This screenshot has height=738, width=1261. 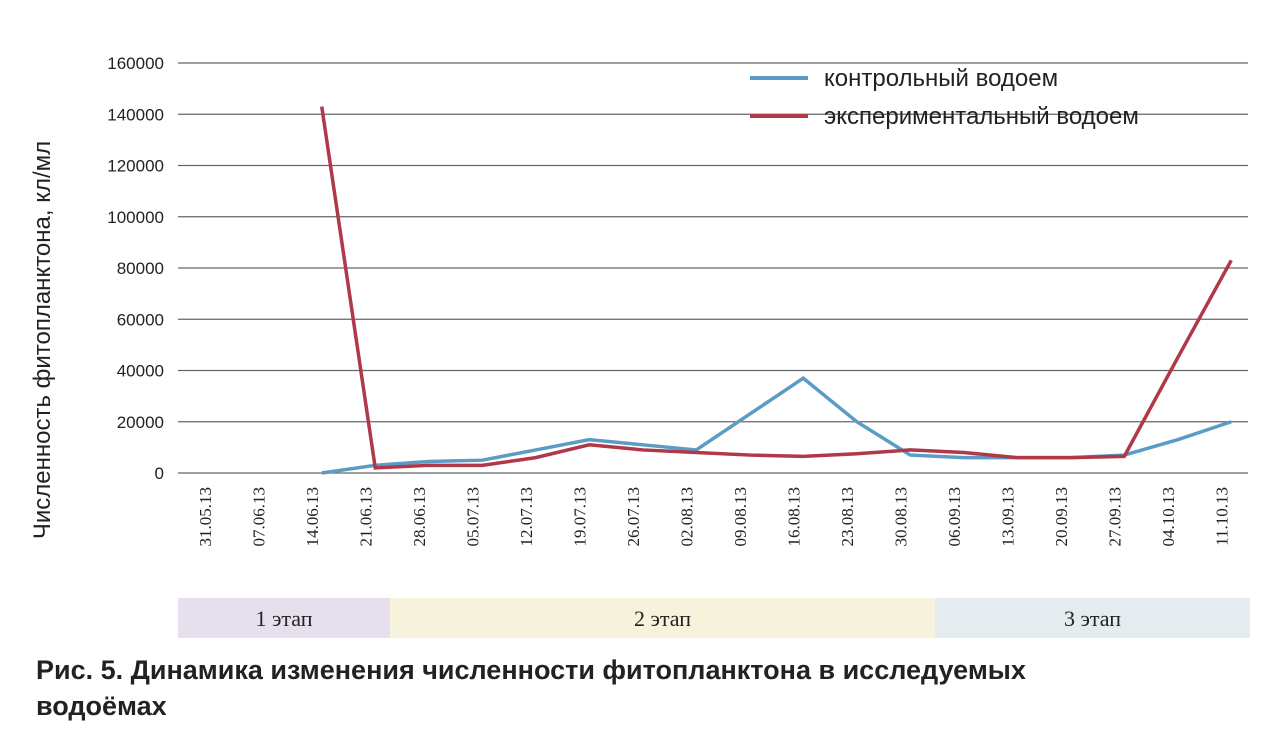 I want to click on y-tick-label: 100000, so click(x=135, y=217).